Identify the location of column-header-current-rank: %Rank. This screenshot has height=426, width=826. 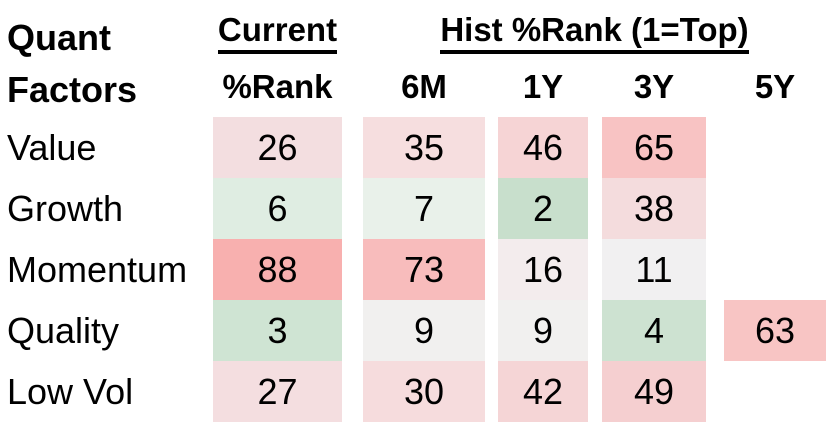
(277, 86).